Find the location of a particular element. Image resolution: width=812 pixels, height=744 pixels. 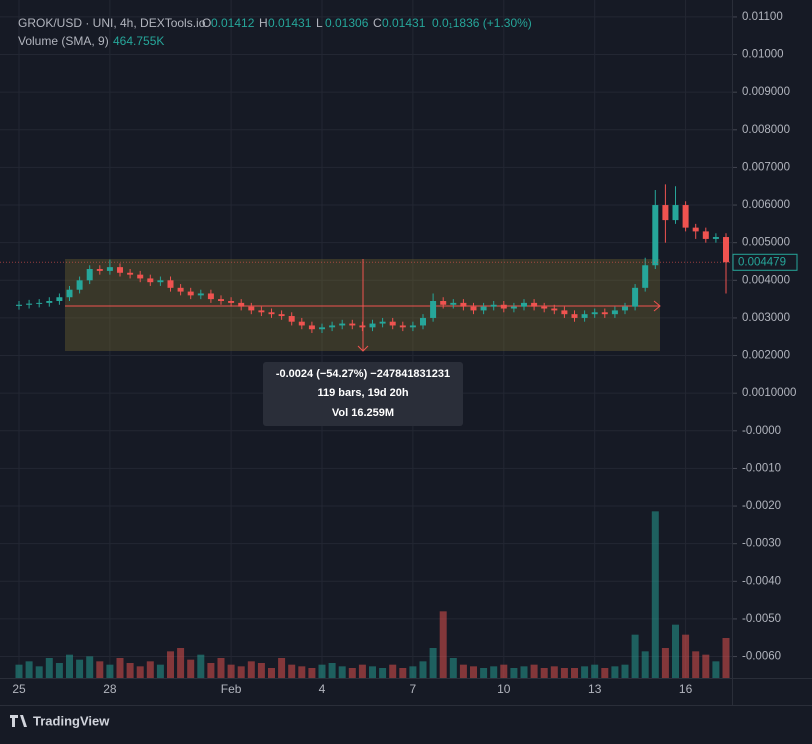

measure-text: -0.0024 (−54.27%) −247841831231 is located at coordinates (363, 374).